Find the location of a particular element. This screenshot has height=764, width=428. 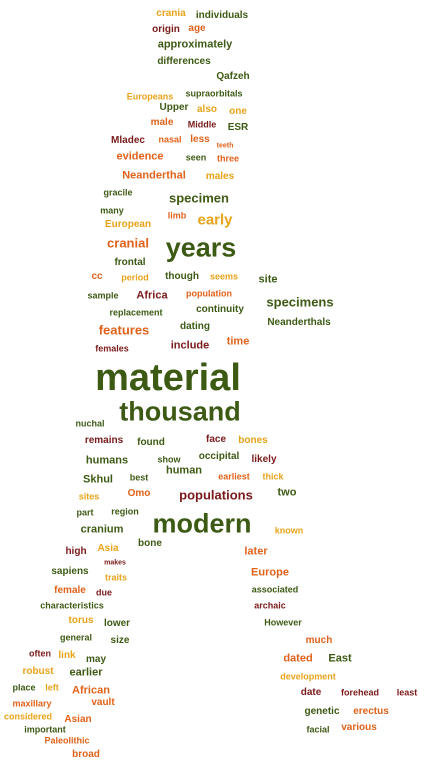

cloud-word: sample is located at coordinates (103, 295).